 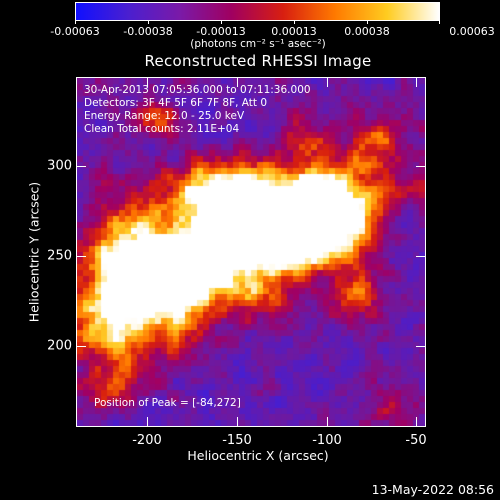 I want to click on colorbar-tick-label: -0.00038, so click(x=148, y=31).